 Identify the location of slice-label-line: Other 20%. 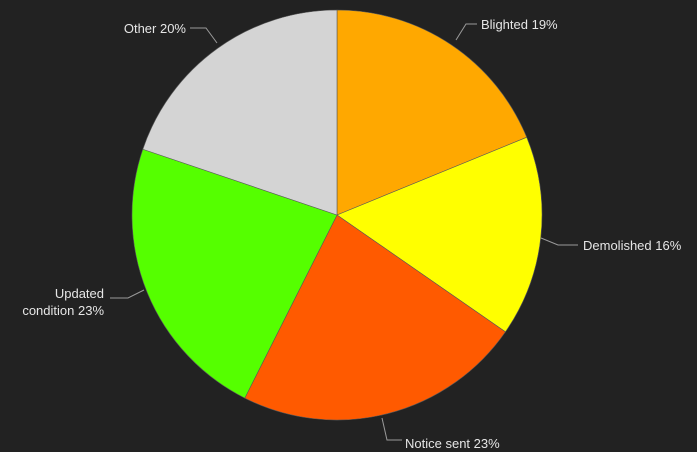
(155, 28).